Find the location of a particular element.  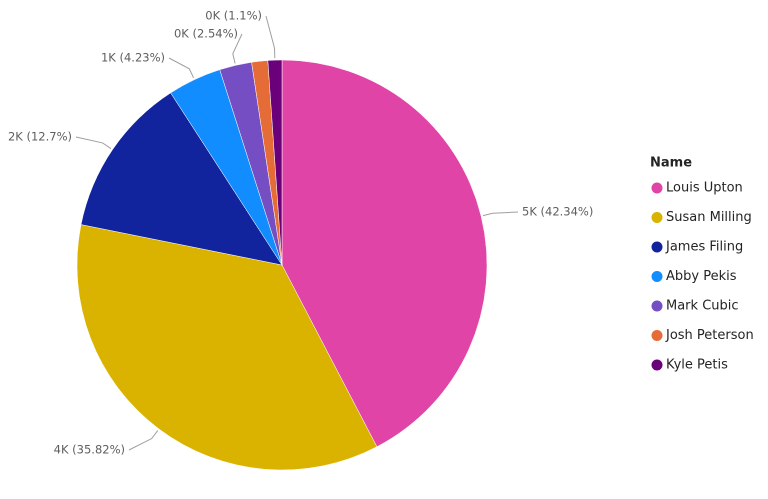

legend-label: Abby Pekis is located at coordinates (701, 276).